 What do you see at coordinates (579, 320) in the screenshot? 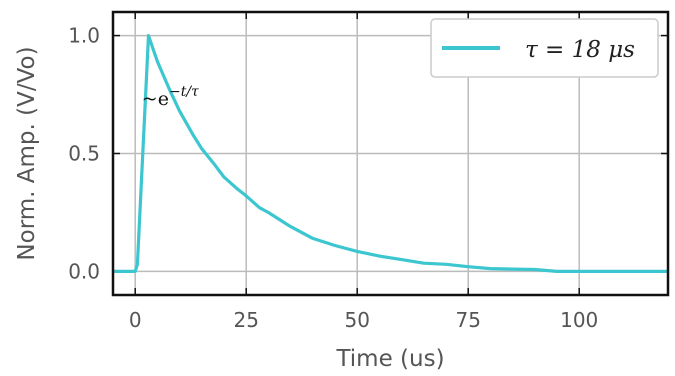
I see `x-tick-label: 100` at bounding box center [579, 320].